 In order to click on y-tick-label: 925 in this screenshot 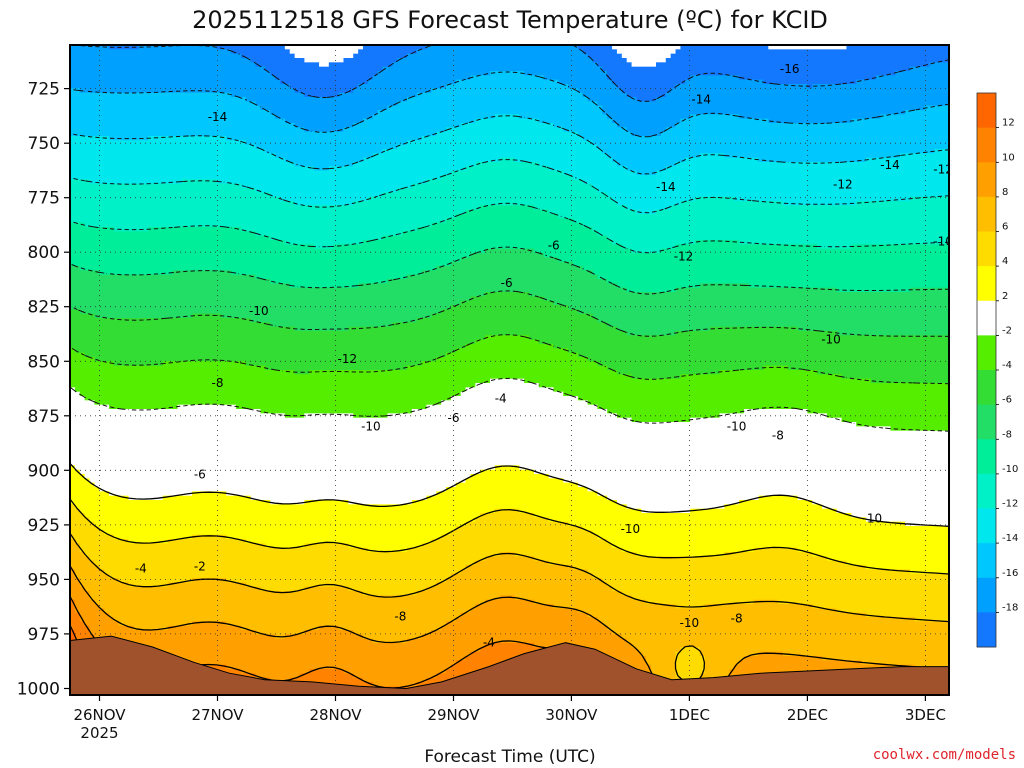, I will do `click(44, 526)`.